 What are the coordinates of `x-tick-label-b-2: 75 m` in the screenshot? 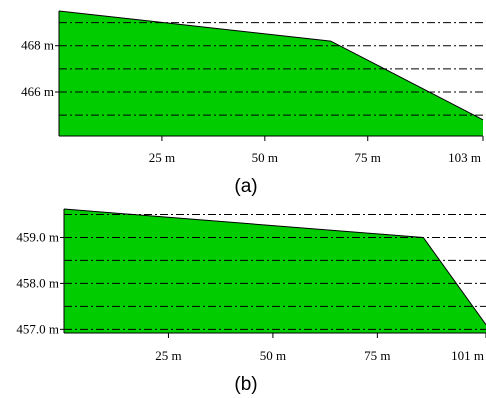 It's located at (377, 355).